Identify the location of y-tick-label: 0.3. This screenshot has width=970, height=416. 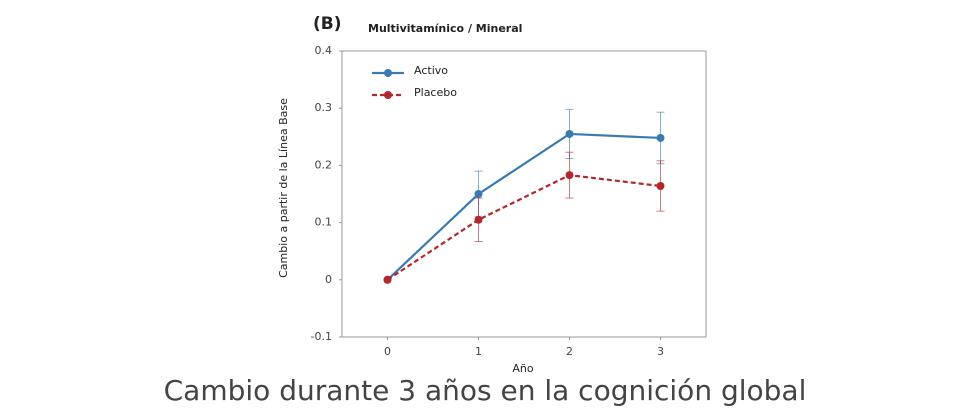
(324, 107).